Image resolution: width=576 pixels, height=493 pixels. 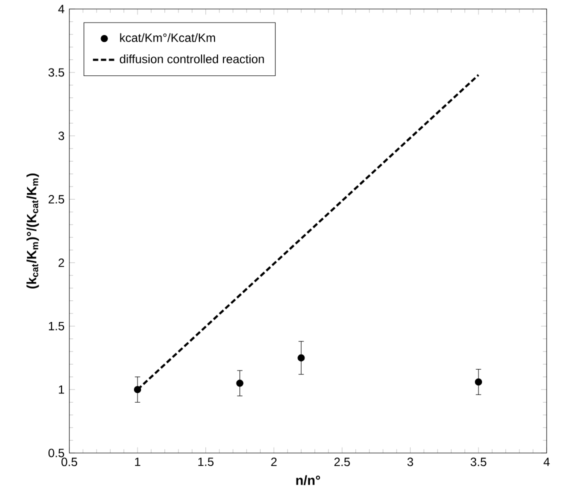 I want to click on legend-label: kcat/Km°/Kcat/Km, so click(x=168, y=37).